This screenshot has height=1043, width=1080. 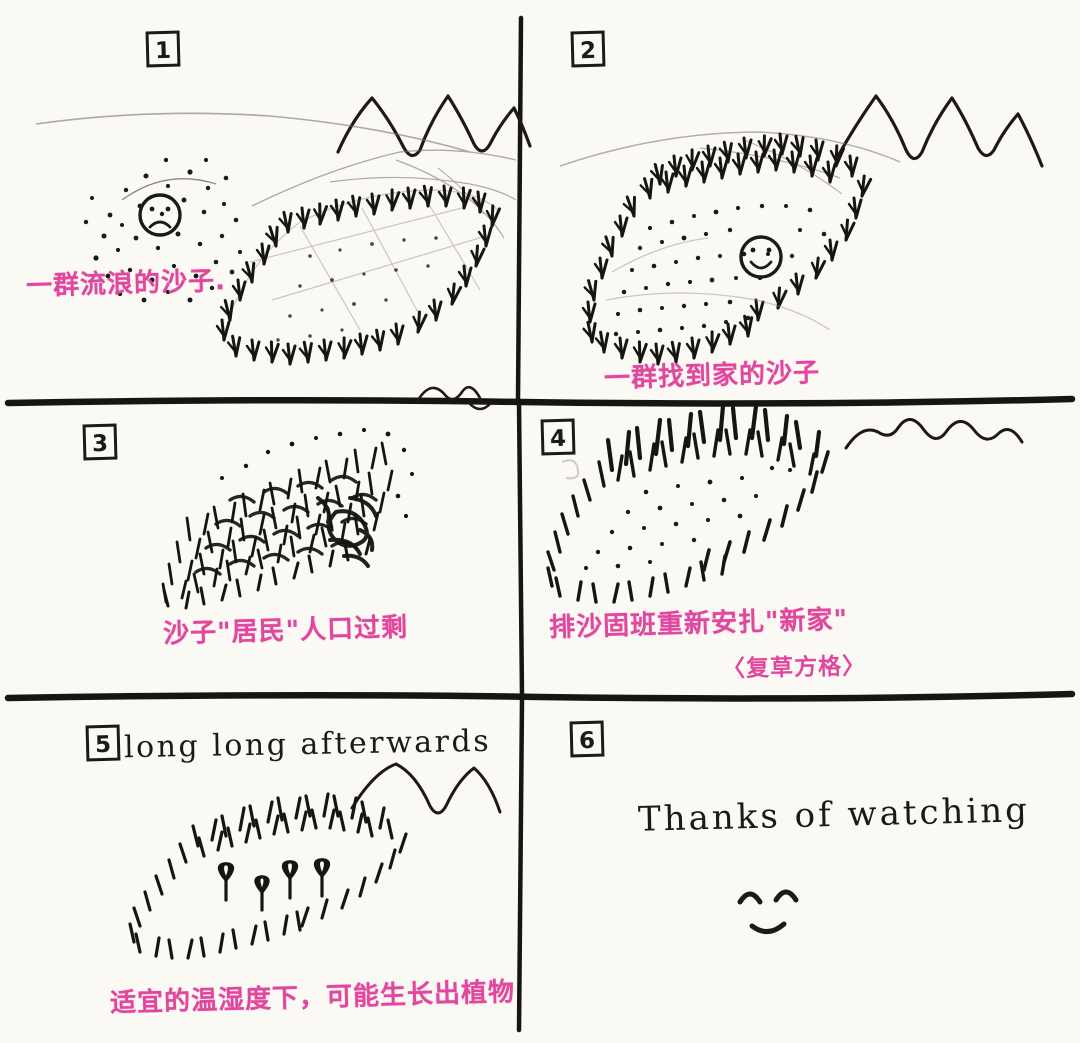 I want to click on panel-3-artwork, so click(x=326, y=497).